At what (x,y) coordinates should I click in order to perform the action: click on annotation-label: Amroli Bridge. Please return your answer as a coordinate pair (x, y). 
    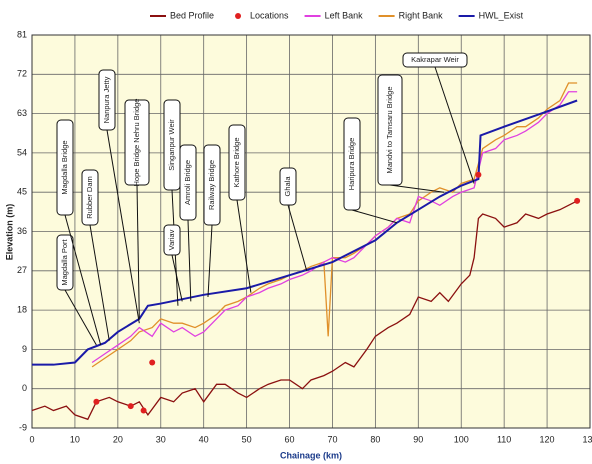
    Looking at the image, I should click on (187, 182).